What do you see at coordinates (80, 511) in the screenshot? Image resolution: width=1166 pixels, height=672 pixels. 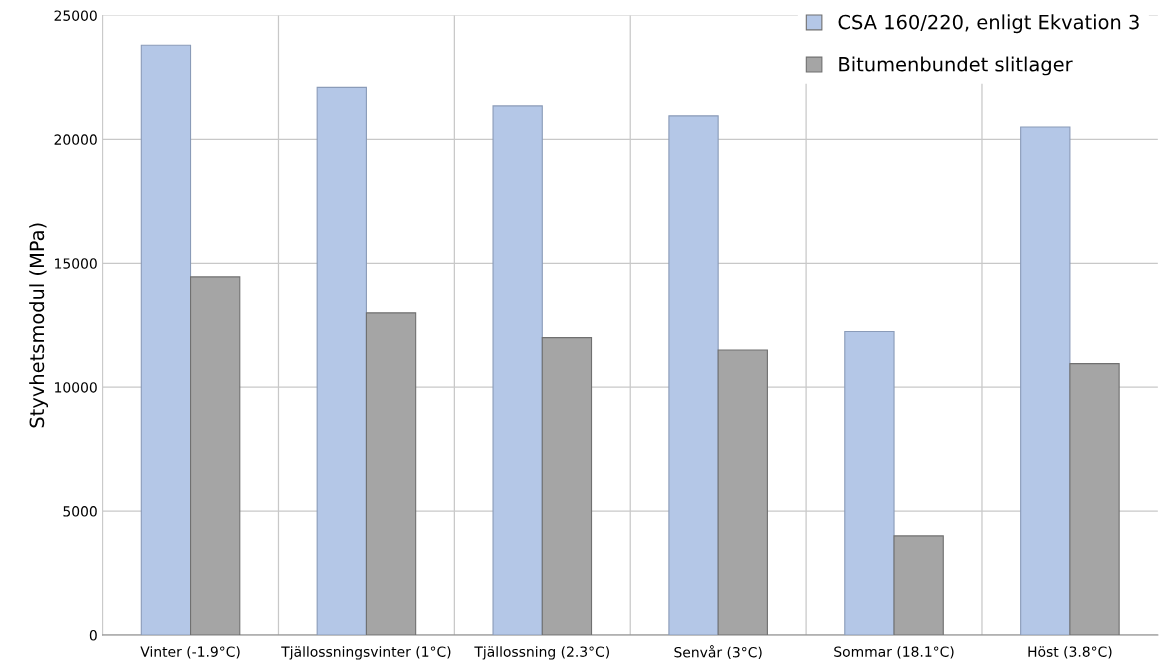 I see `y-tick-label: 5000` at bounding box center [80, 511].